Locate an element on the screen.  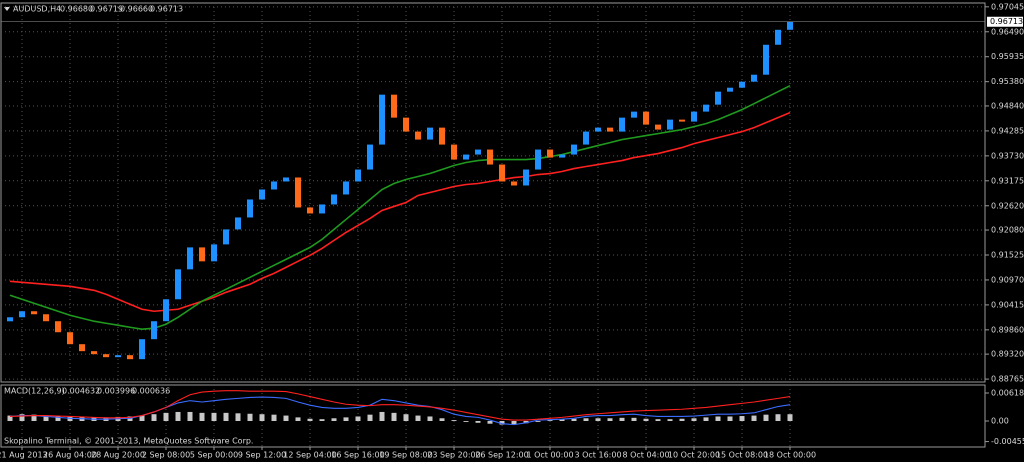
x-tick-label: 26 Sep 12:00 is located at coordinates (501, 455).